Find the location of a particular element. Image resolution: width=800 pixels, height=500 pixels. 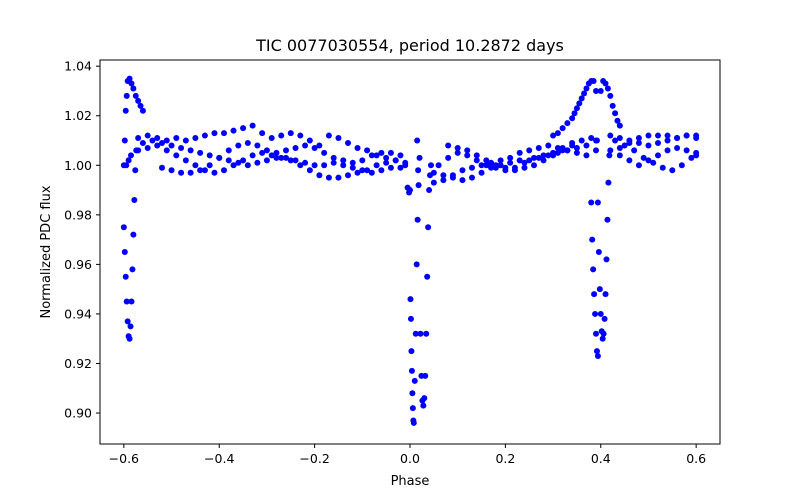

y-axis-label: Normalized PDC flux is located at coordinates (46, 251).